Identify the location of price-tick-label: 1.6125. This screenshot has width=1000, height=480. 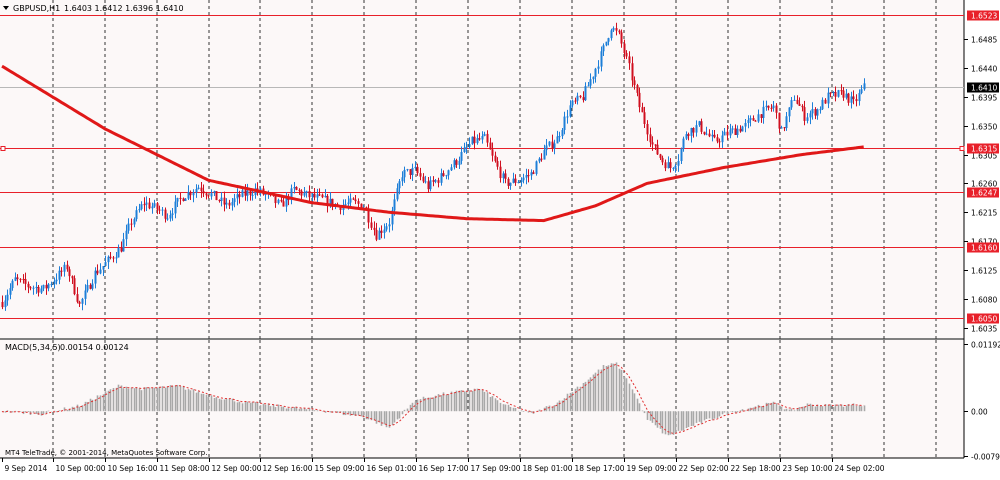
(984, 271).